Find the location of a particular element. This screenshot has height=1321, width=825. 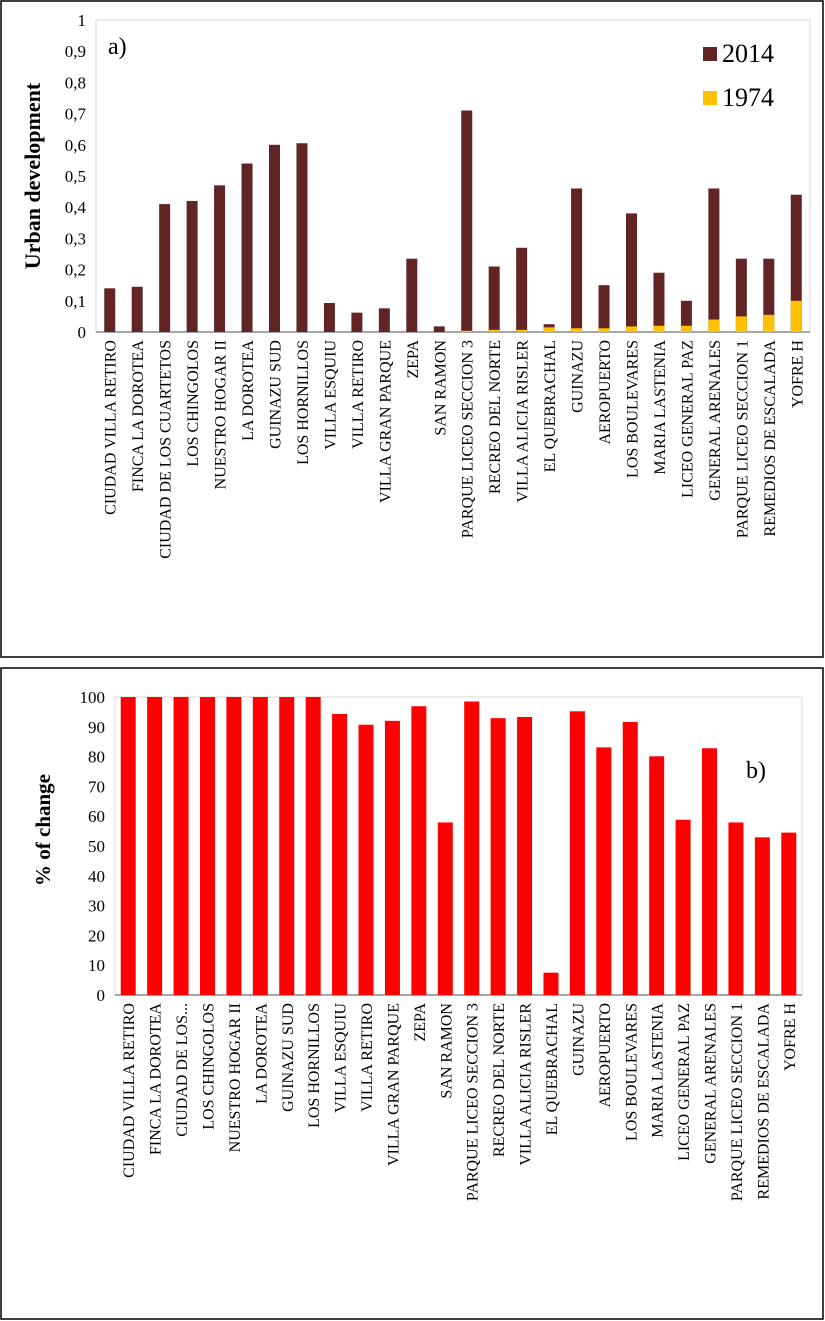

y-tick-label: 0,5 is located at coordinates (75, 176).